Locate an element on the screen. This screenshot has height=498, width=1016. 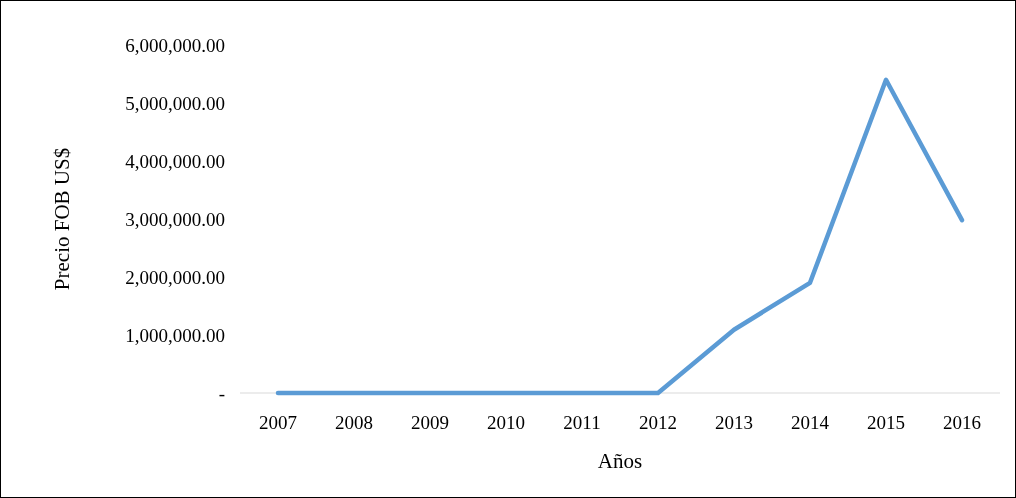
y-axis-title: Precio FOB US$ is located at coordinates (62, 219).